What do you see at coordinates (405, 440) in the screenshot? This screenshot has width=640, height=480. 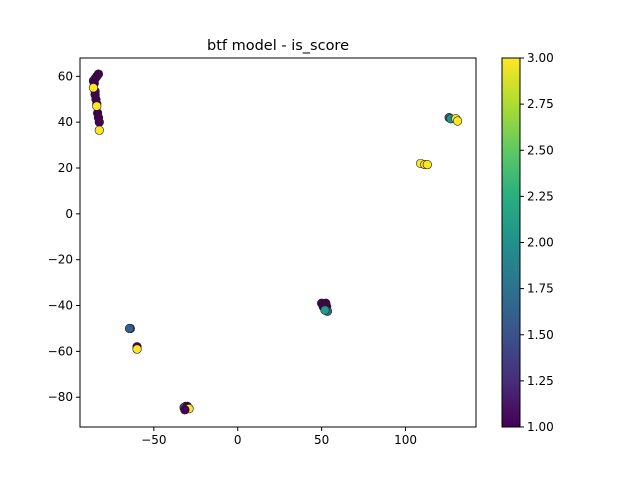 I see `x-tick-label: 100` at bounding box center [405, 440].